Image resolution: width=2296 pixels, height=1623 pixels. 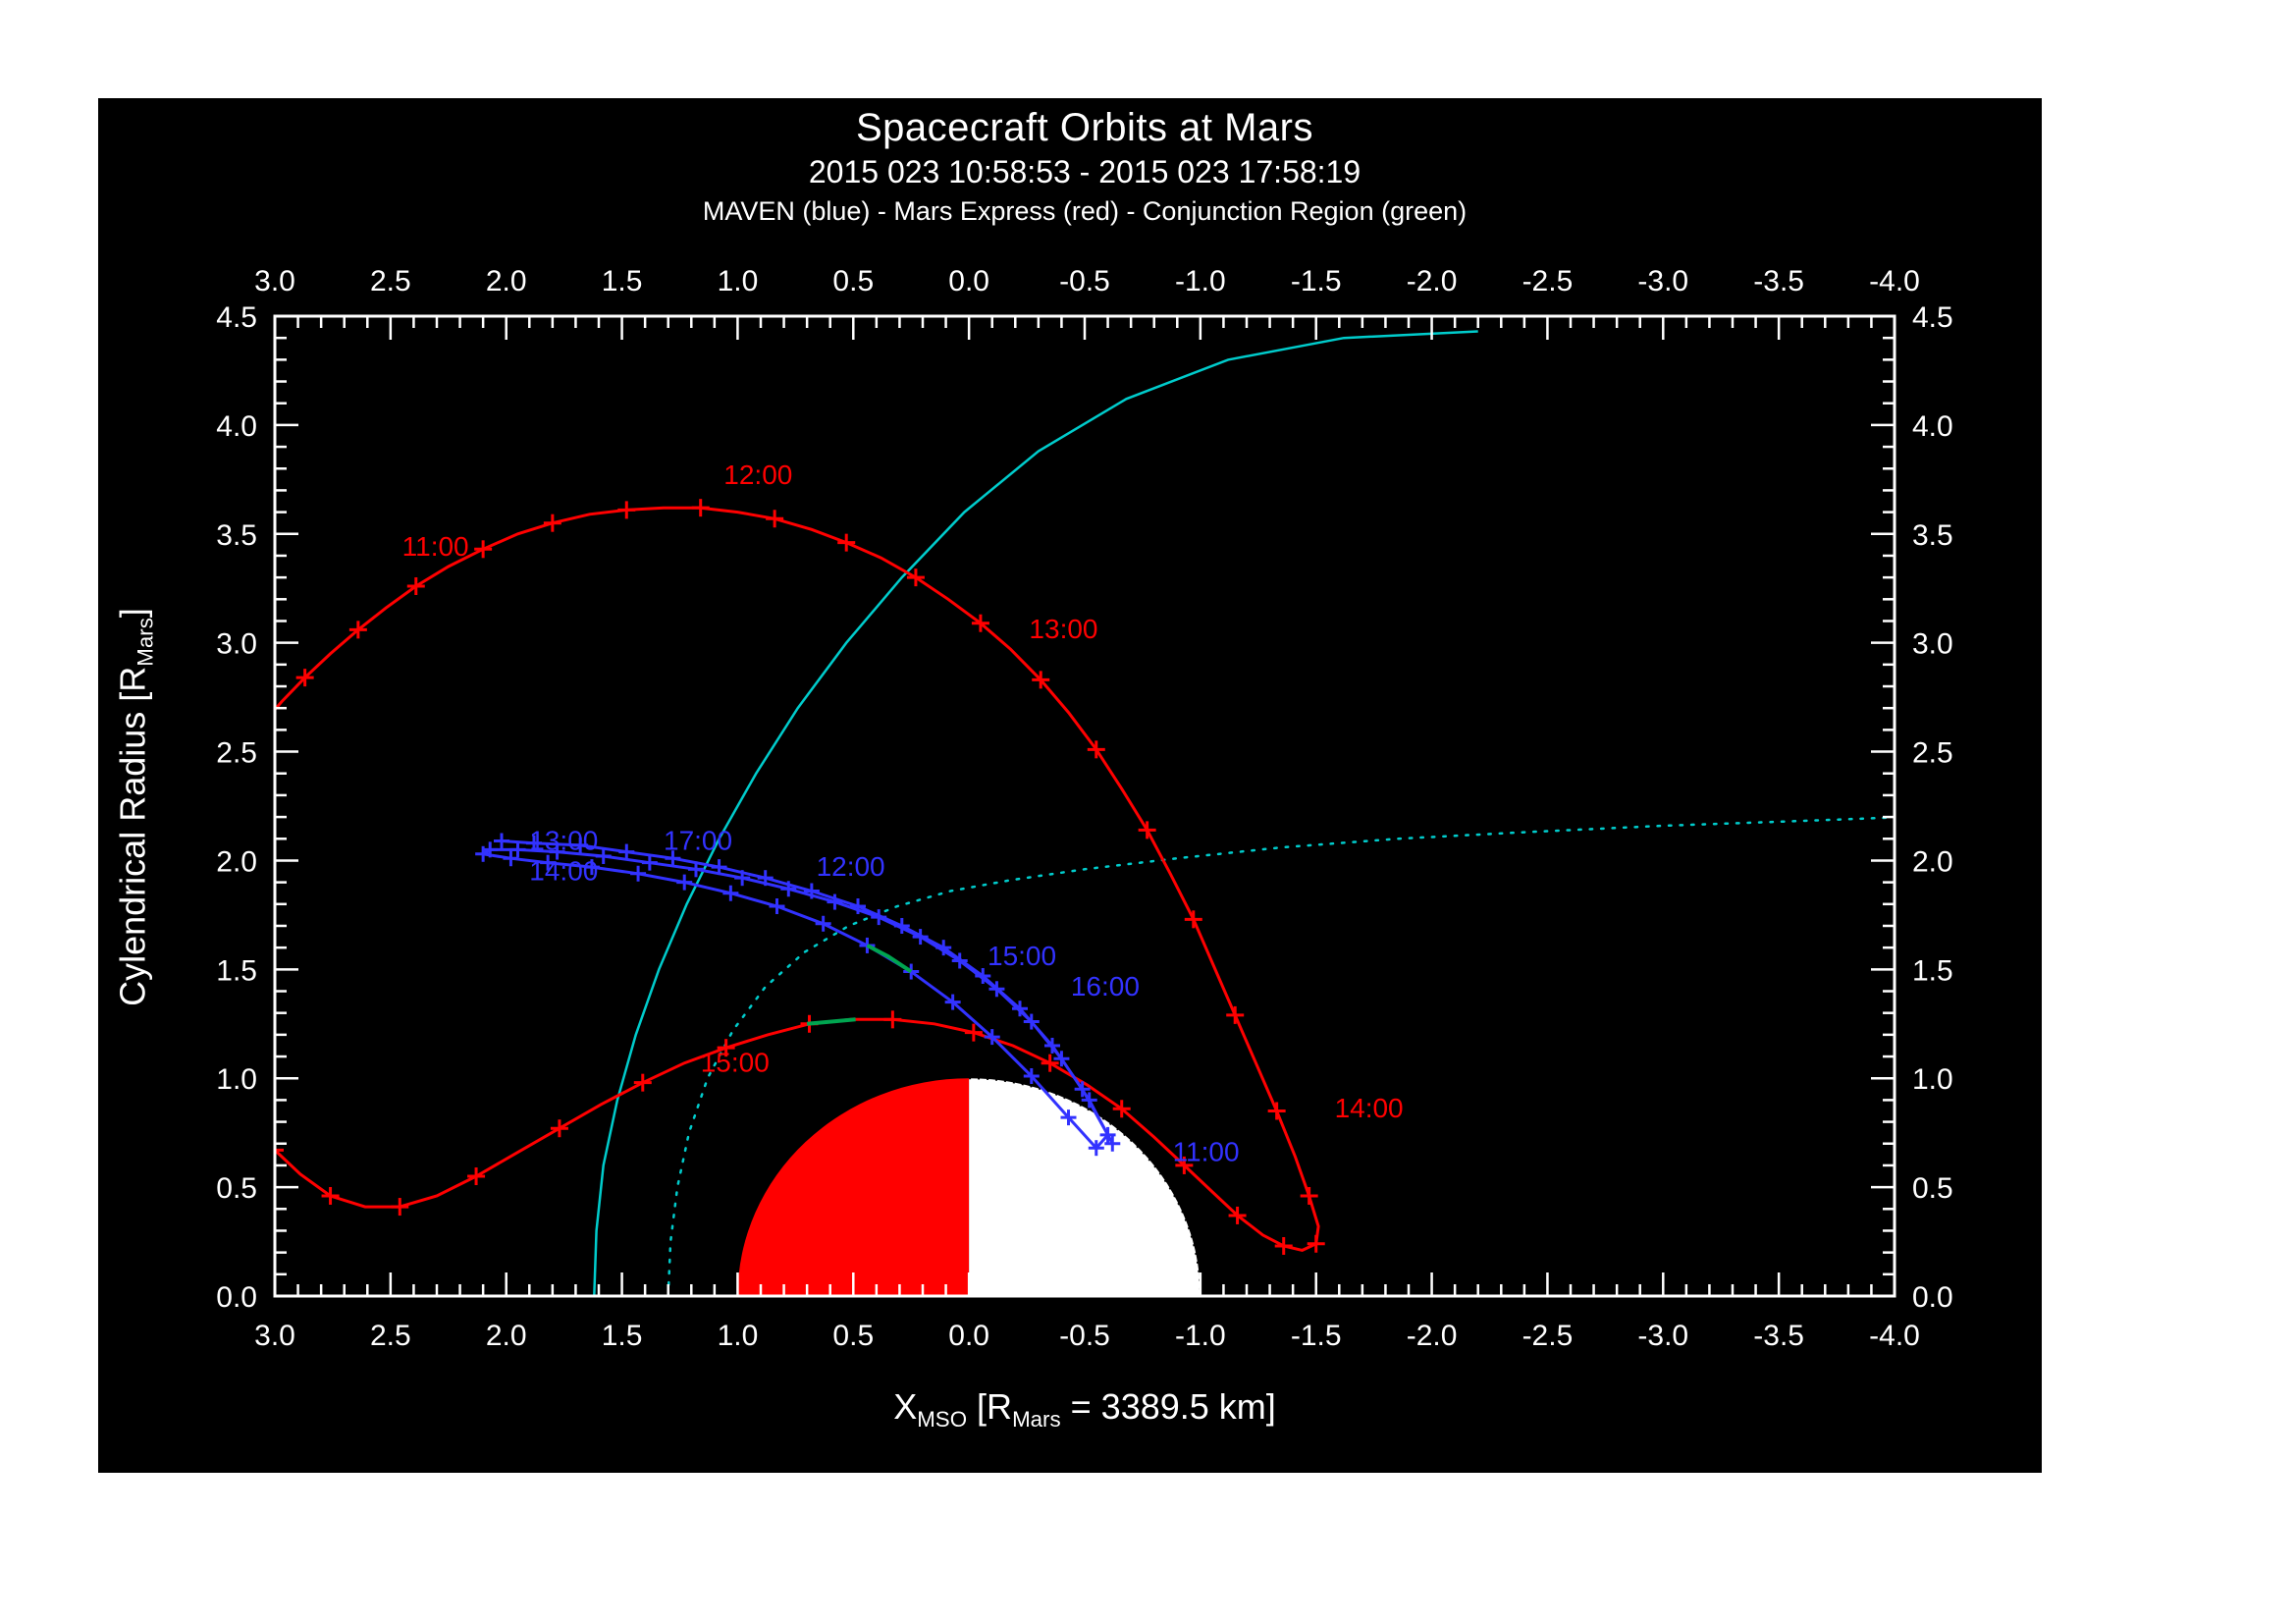 What do you see at coordinates (1932, 317) in the screenshot?
I see `y-tick-label-right: 4.5` at bounding box center [1932, 317].